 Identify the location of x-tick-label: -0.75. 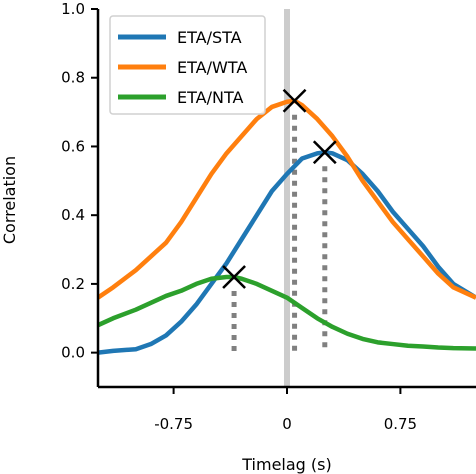
(173, 424).